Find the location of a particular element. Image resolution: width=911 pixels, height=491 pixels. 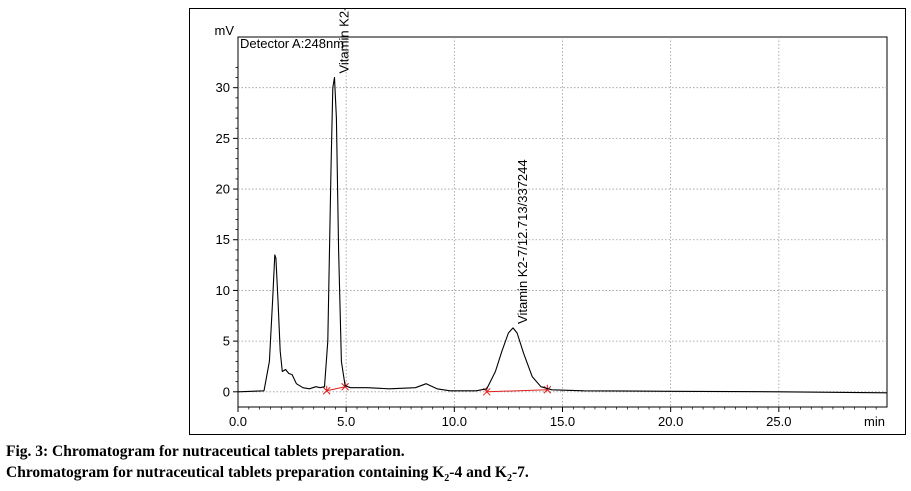

x-tick-label: 20.0 is located at coordinates (670, 421).